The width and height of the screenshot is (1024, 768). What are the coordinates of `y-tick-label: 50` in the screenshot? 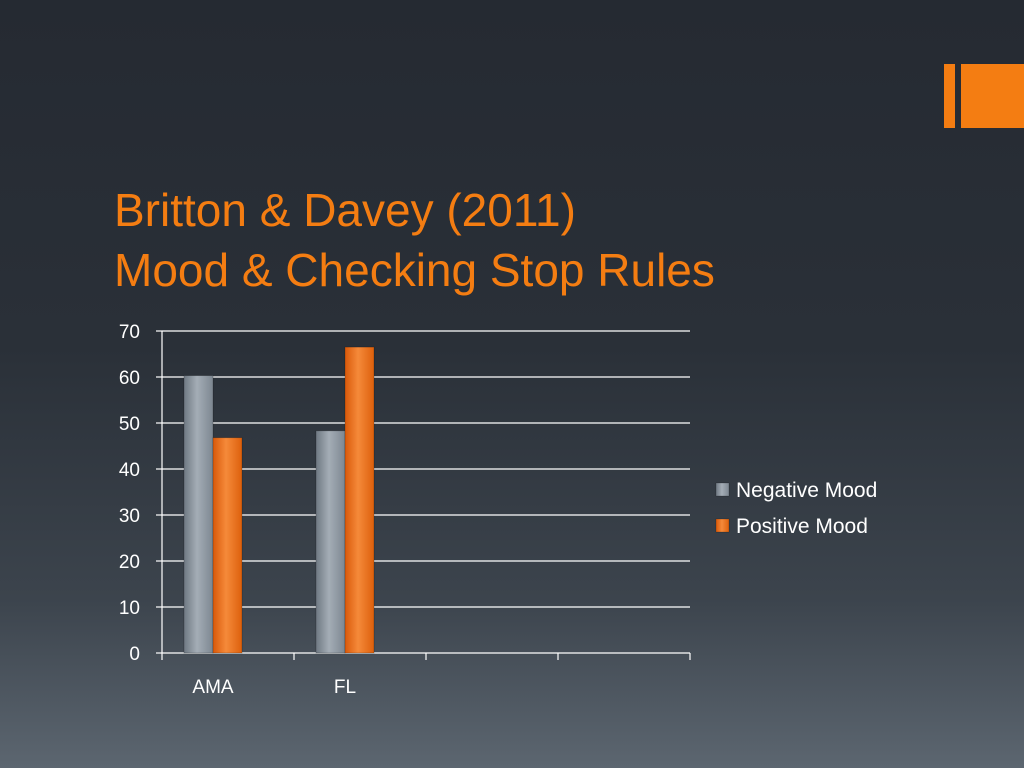 It's located at (129, 424).